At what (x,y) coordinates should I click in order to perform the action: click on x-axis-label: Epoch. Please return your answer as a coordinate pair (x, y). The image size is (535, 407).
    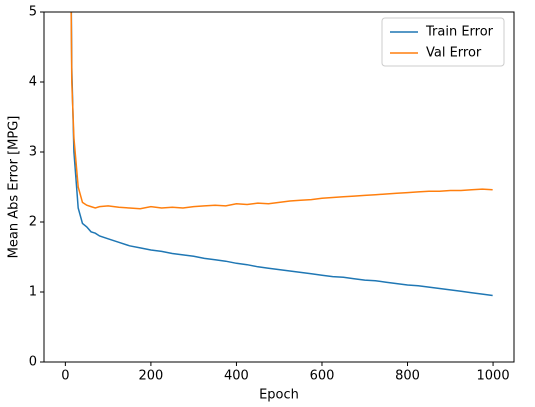
    Looking at the image, I should click on (279, 395).